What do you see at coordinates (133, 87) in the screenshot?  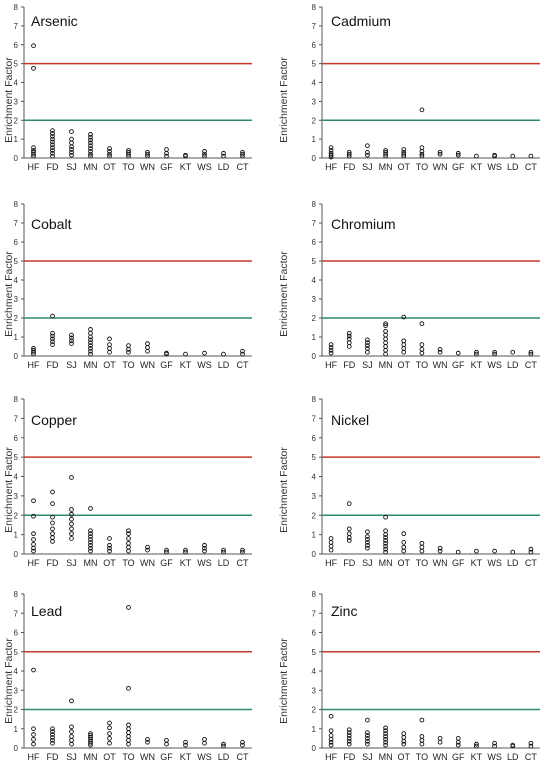 I see `scatter-plot: 0 1 2 3 4 5 6 7 8 HF FD SJ MN OT TO WN GF KT WS LD CT` at bounding box center [133, 87].